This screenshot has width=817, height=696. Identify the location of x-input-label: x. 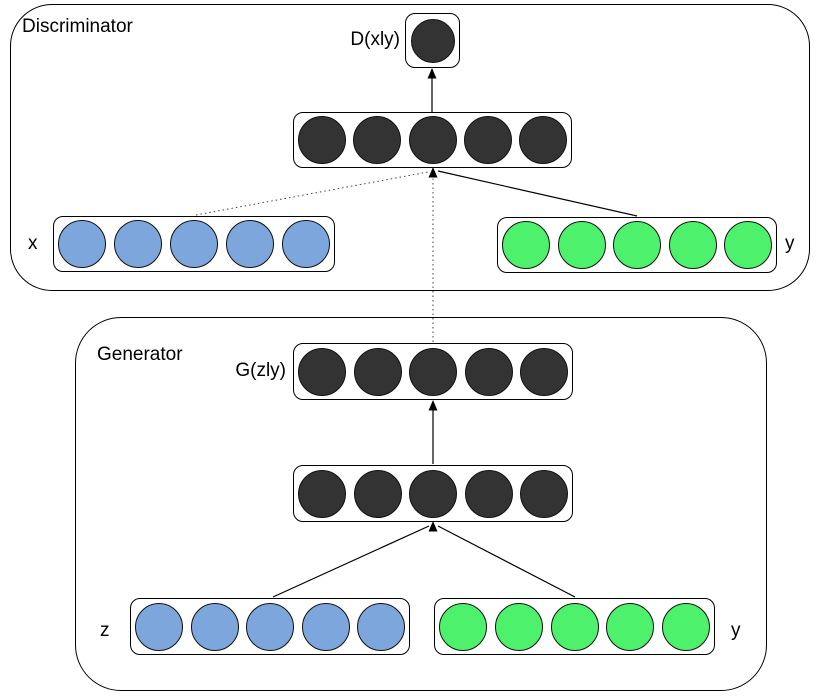
(33, 243).